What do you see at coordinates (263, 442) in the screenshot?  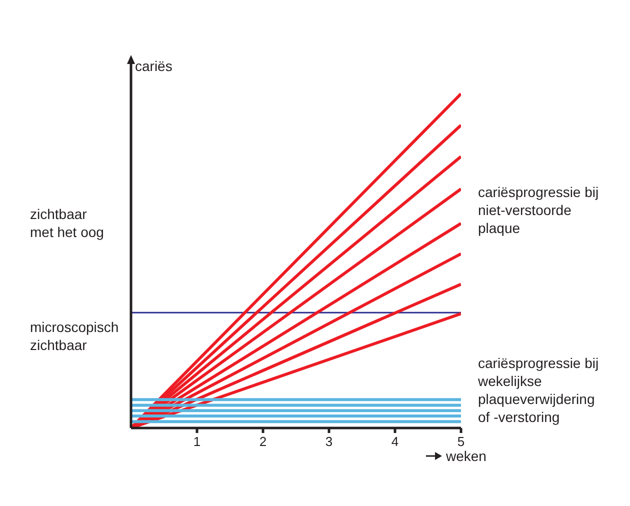 I see `x-tick-label: 2` at bounding box center [263, 442].